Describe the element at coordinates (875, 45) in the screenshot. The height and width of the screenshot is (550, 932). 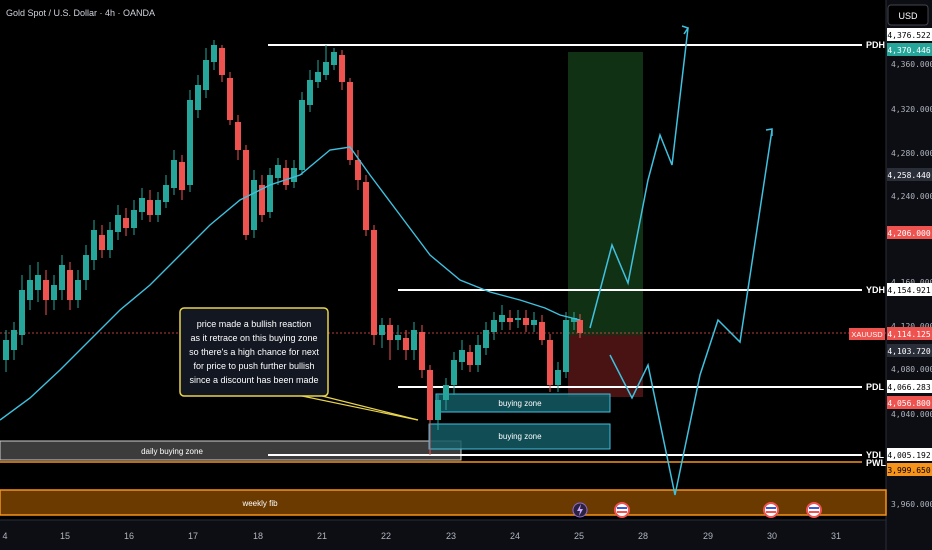
I see `pdh-label: PDH` at that location.